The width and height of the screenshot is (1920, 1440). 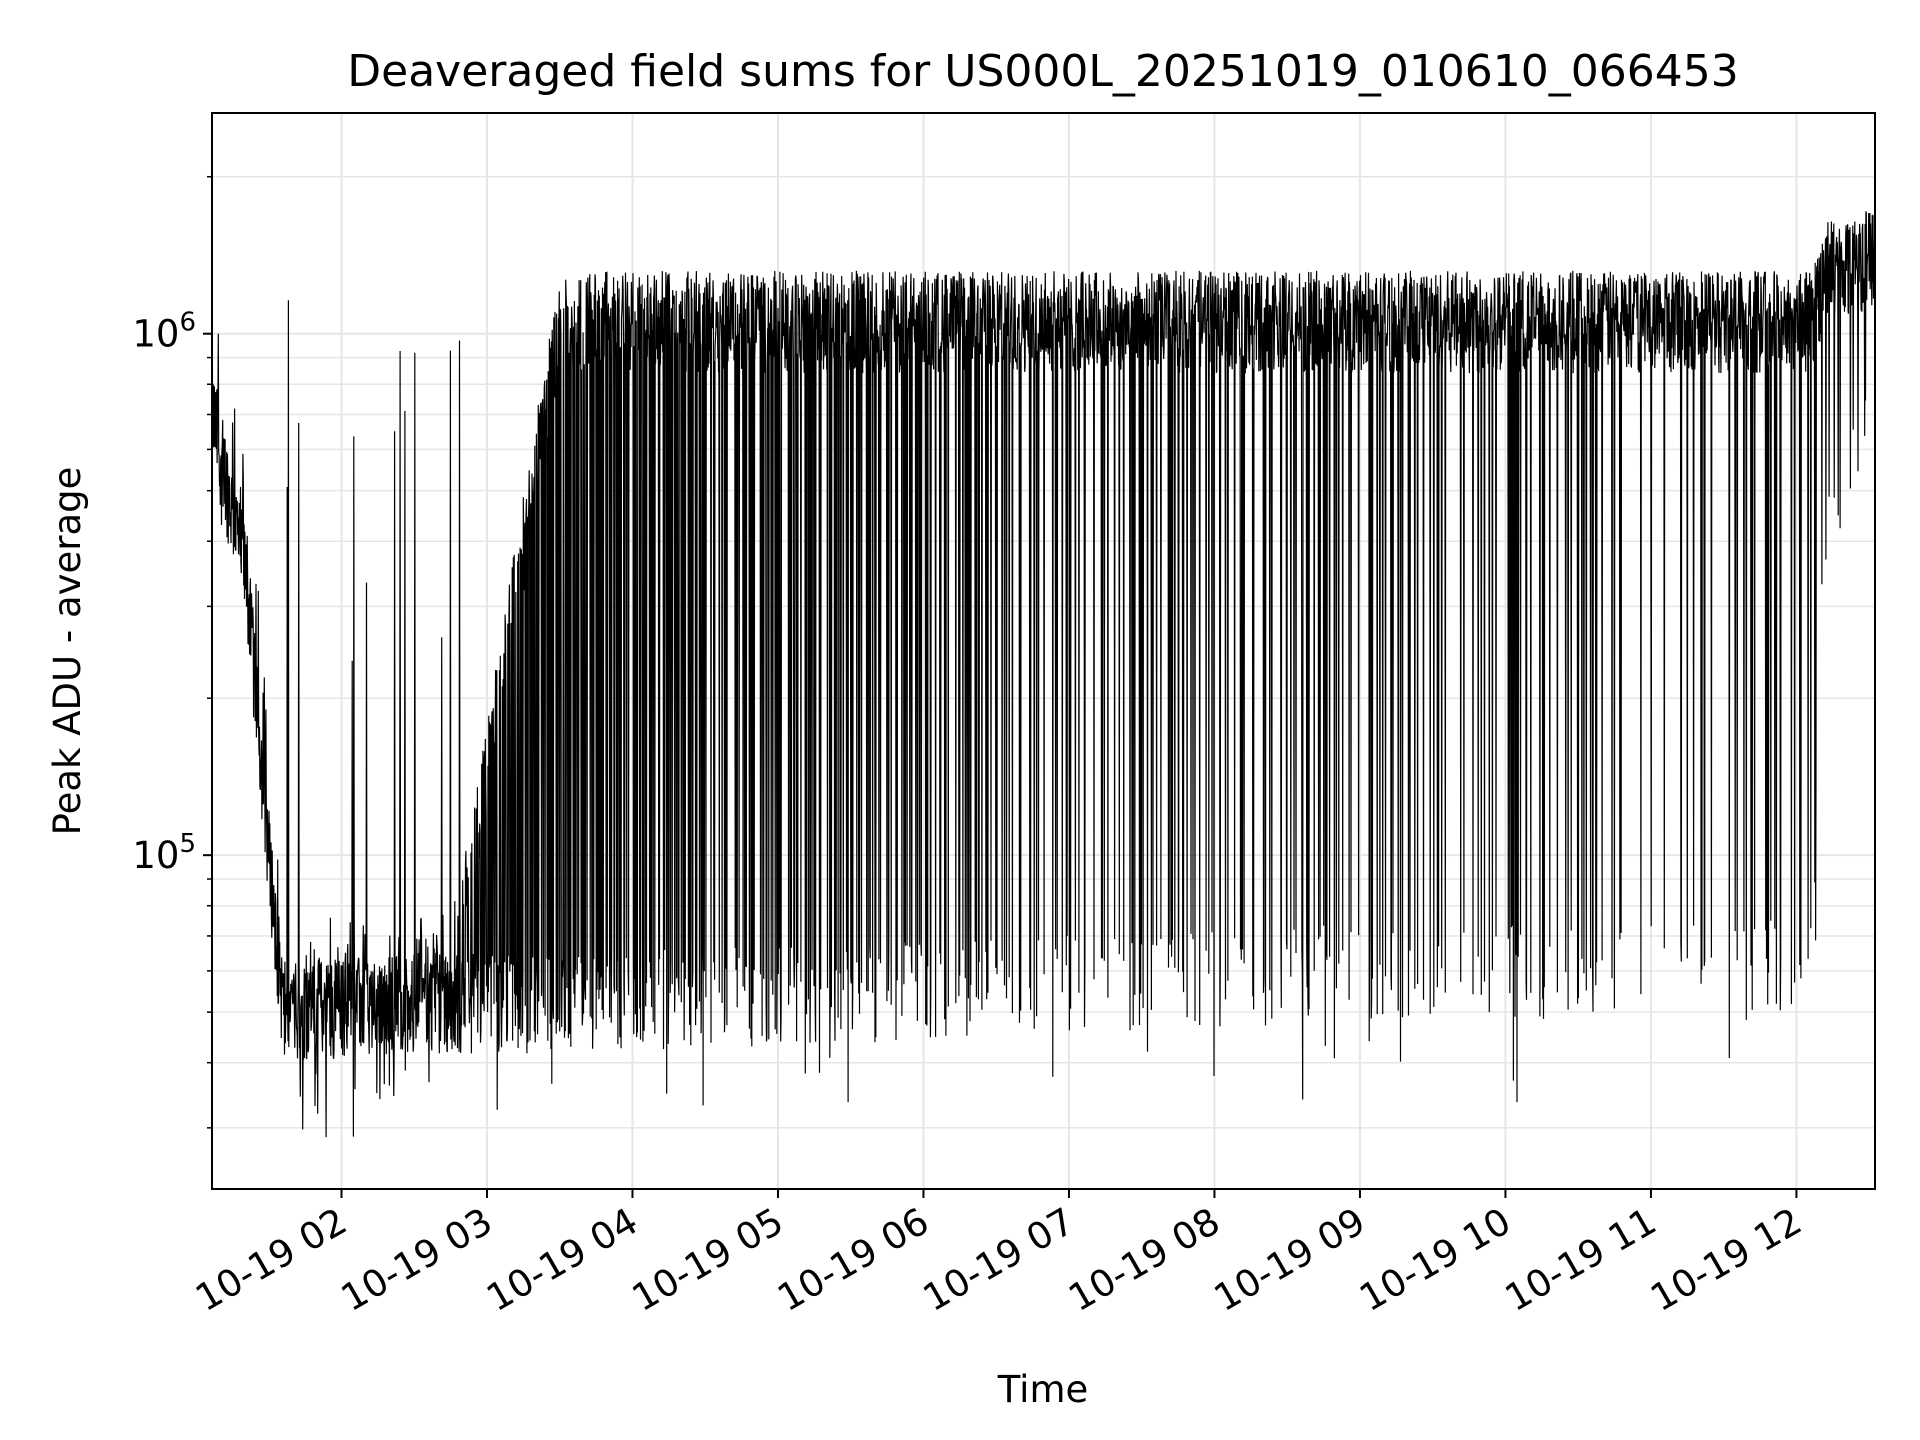 What do you see at coordinates (271, 1260) in the screenshot?
I see `x-tick-label: 10-19 02` at bounding box center [271, 1260].